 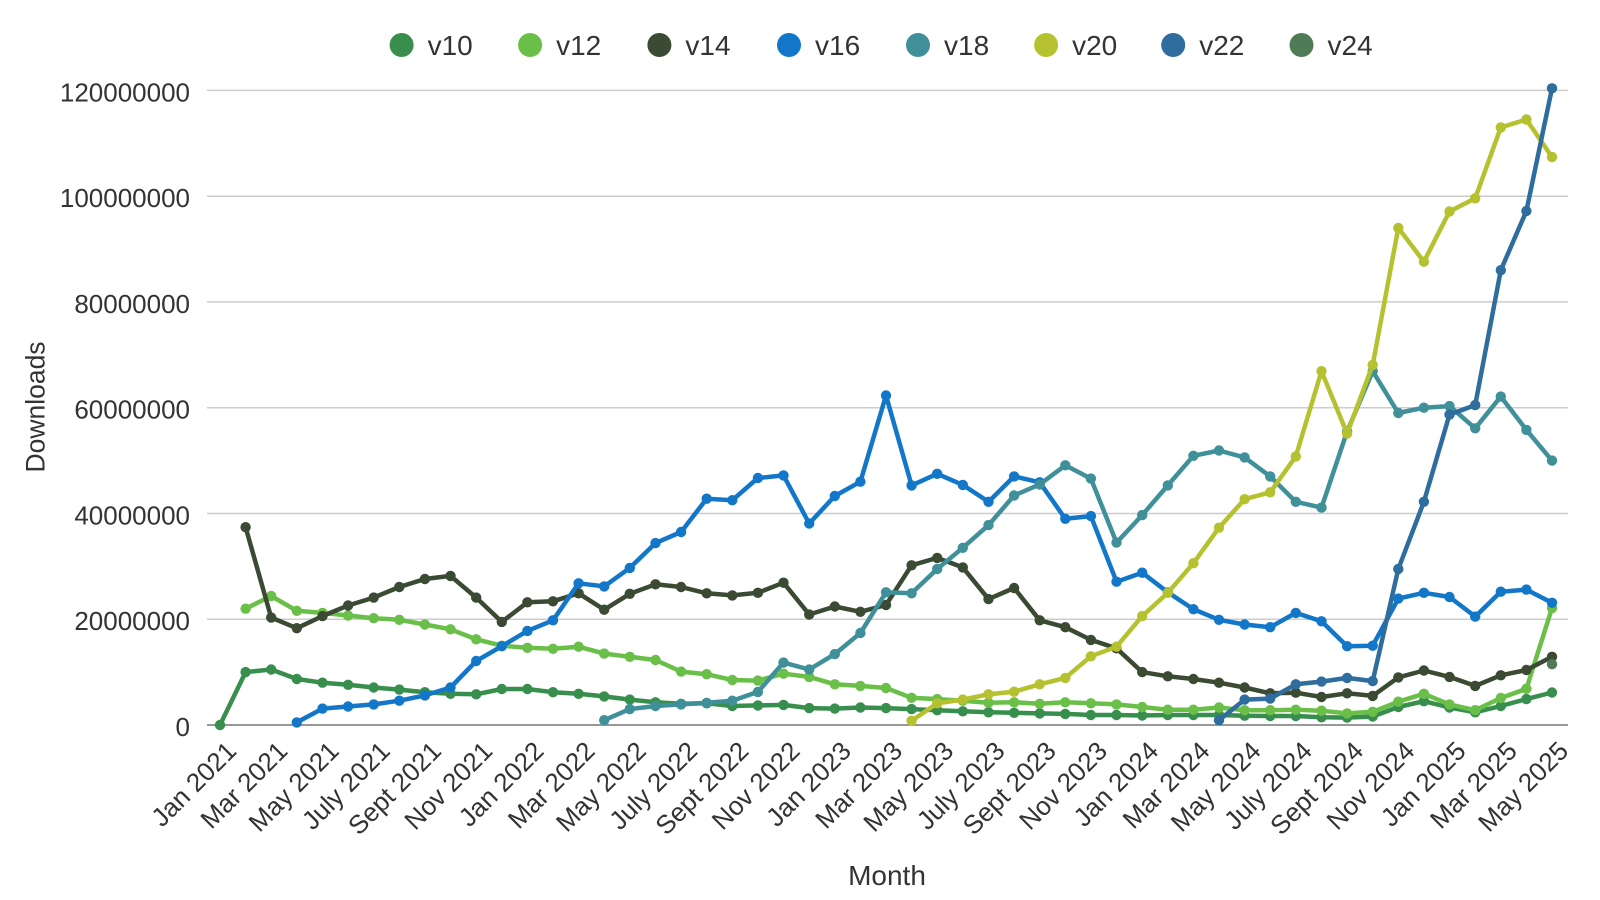 What do you see at coordinates (887, 875) in the screenshot?
I see `svg-text: Month` at bounding box center [887, 875].